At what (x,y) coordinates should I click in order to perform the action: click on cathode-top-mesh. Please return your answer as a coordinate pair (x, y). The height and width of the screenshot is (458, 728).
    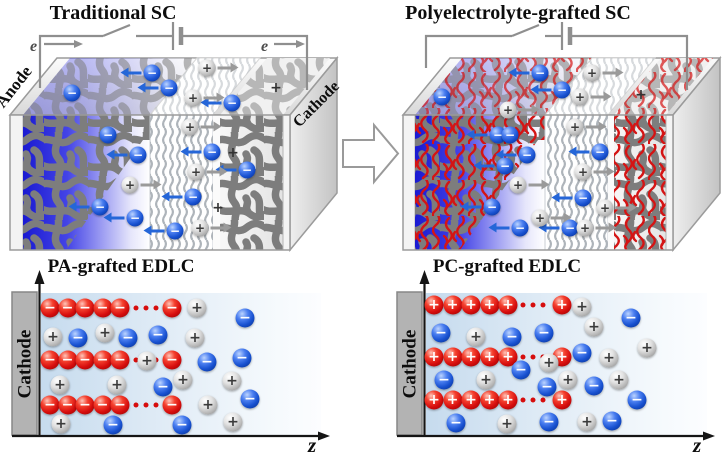
    Looking at the image, I should click on (275, 86).